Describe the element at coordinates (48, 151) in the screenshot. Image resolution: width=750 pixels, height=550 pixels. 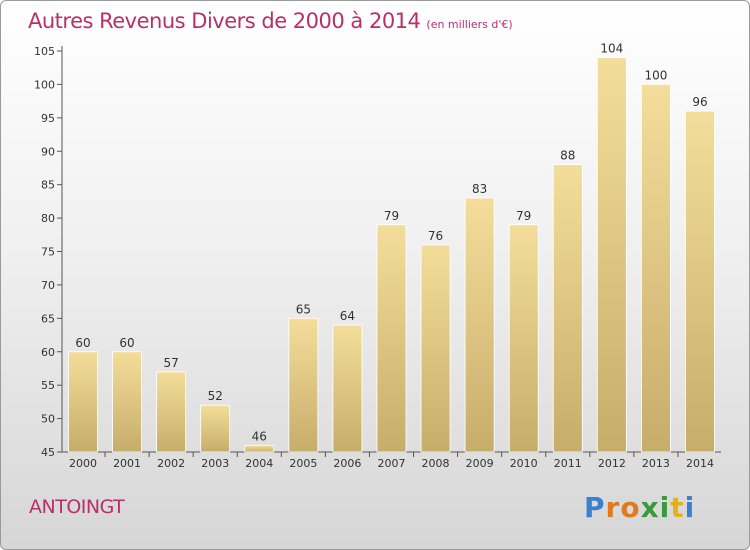
I see `y-tick-label: 90` at that location.